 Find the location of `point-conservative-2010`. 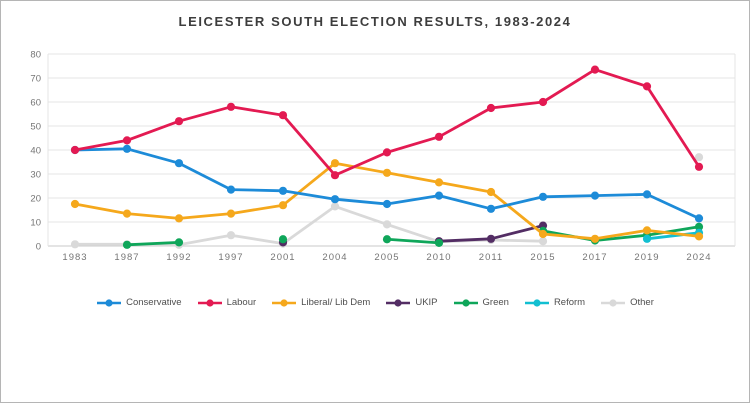

point-conservative-2010 is located at coordinates (439, 195).